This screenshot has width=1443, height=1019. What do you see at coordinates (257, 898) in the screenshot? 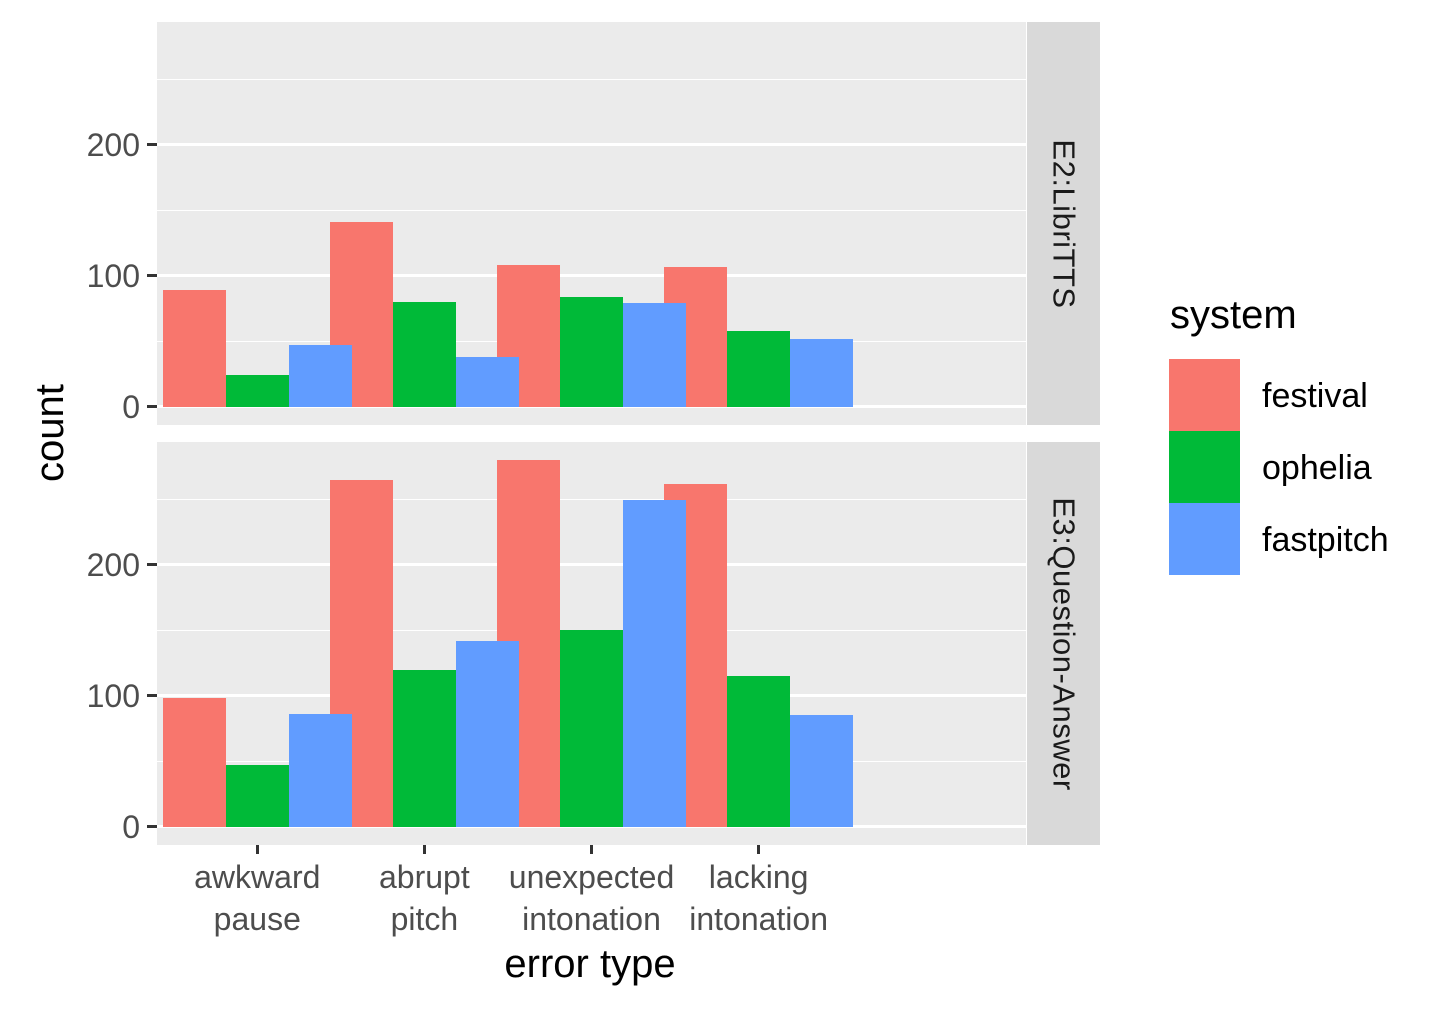
I see `x-tick-label: awkward pause` at bounding box center [257, 898].